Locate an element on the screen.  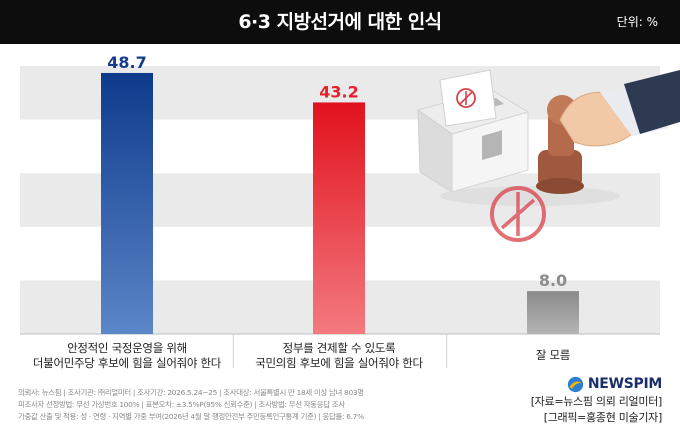
category-label-line: 국민의힘 후보에 힘을 실어줘야 한다 is located at coordinates (339, 363).